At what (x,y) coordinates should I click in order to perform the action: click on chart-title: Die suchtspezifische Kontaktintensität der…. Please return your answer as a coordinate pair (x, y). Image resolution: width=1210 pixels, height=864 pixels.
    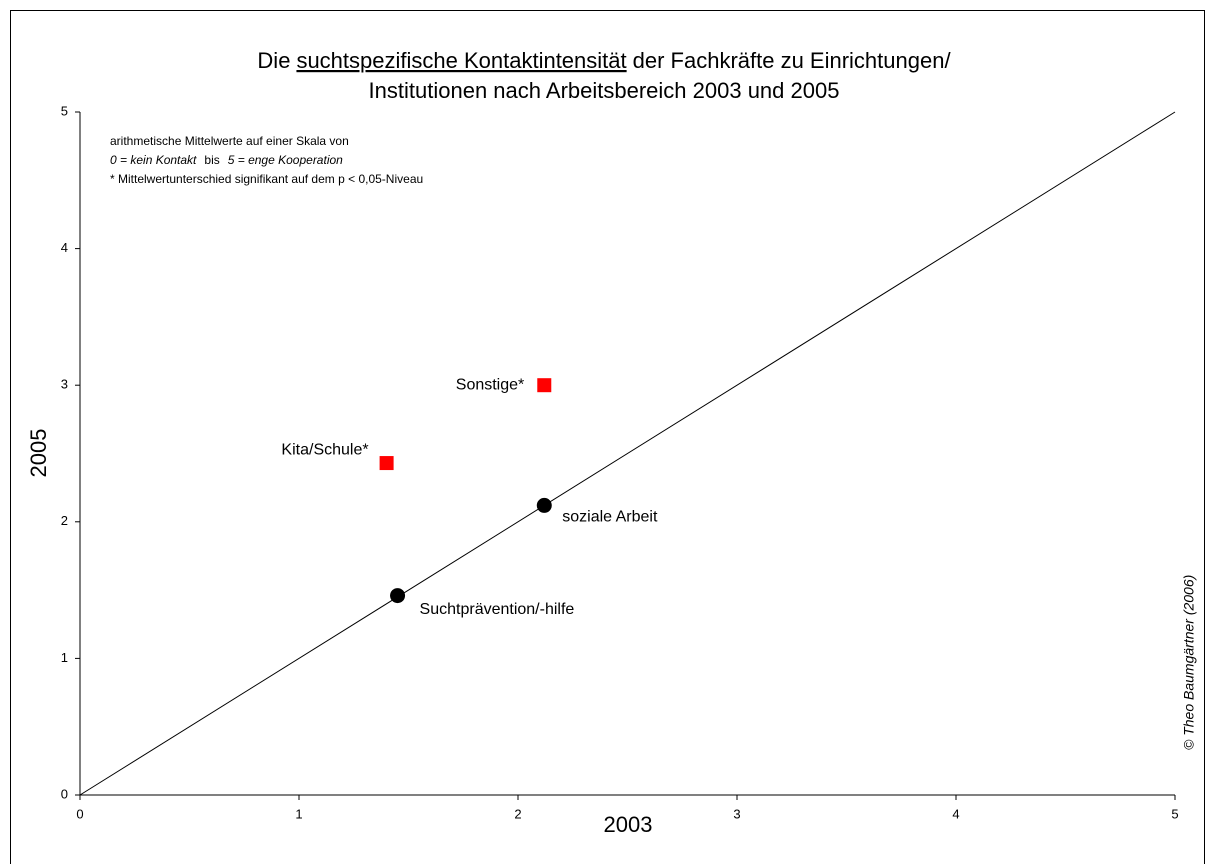
    Looking at the image, I should click on (604, 60).